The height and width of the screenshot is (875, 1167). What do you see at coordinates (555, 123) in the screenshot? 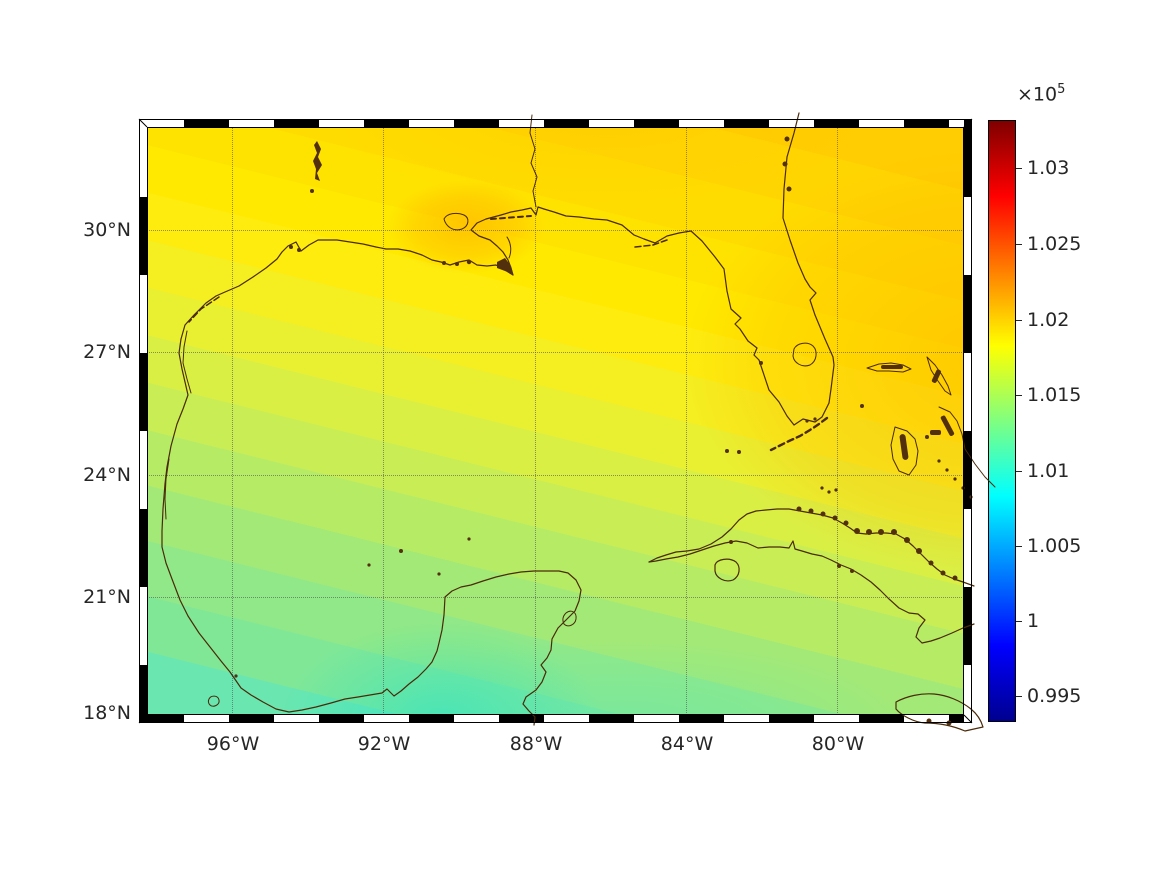
I see `map-frame-top` at bounding box center [555, 123].